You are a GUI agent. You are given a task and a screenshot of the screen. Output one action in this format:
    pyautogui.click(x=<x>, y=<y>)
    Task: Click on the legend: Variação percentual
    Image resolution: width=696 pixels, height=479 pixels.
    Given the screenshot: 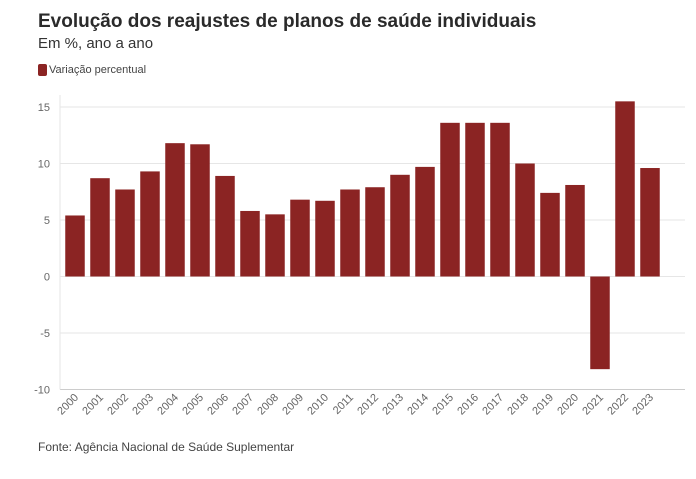 What is the action you would take?
    pyautogui.click(x=92, y=70)
    